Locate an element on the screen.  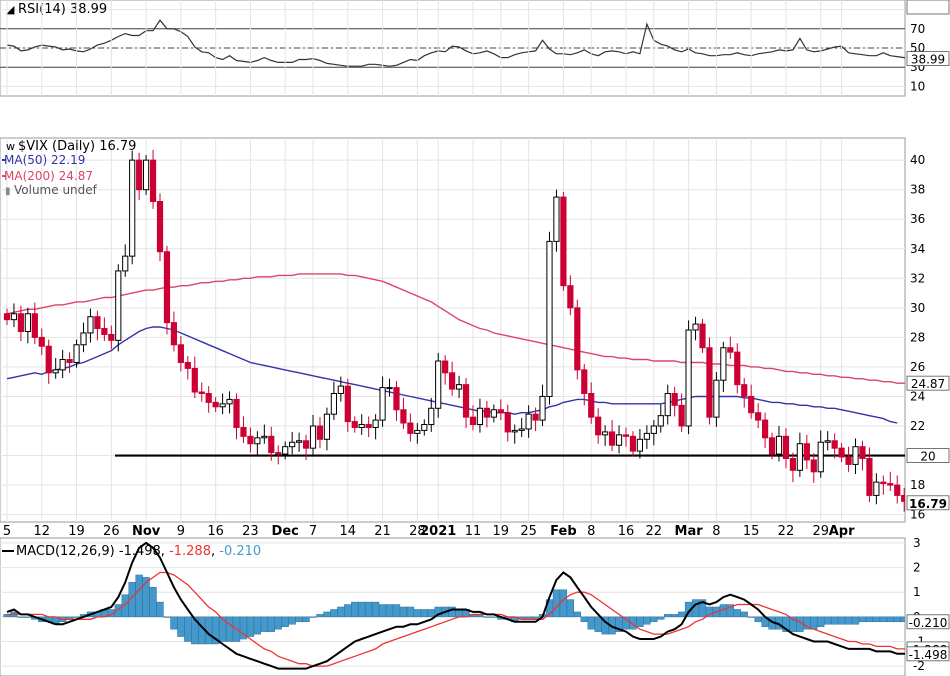
date-tick: 14 is located at coordinates (348, 531).